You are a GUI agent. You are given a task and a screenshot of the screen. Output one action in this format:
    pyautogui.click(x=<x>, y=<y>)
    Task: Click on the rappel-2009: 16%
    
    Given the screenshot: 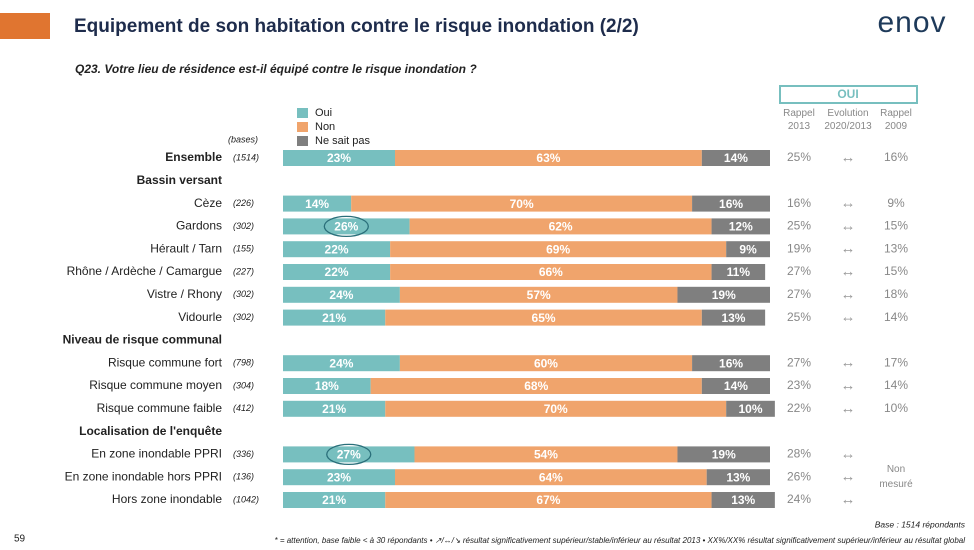 What is the action you would take?
    pyautogui.click(x=896, y=157)
    